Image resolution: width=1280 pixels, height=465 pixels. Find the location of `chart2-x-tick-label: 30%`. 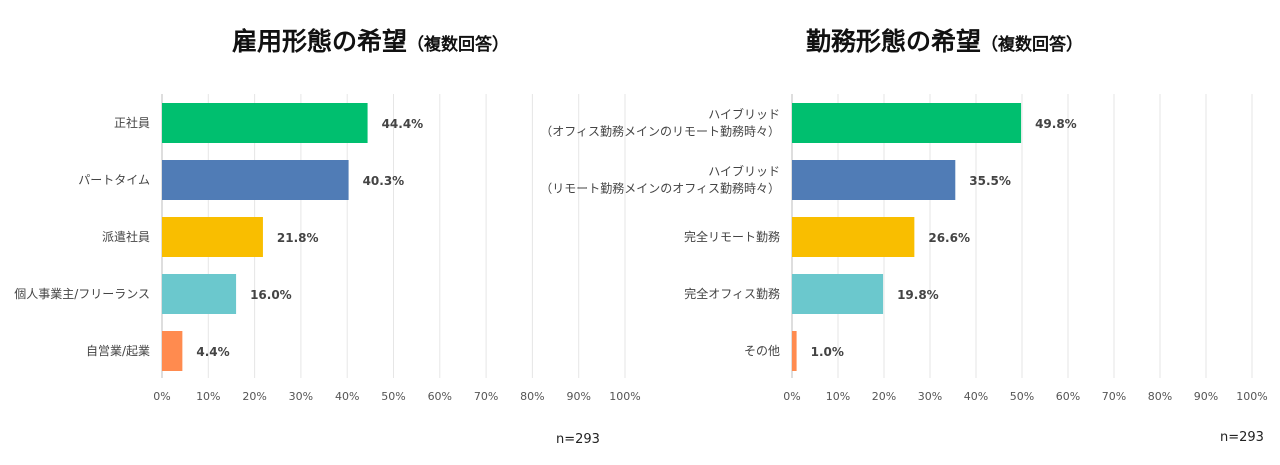

chart2-x-tick-label: 30% is located at coordinates (930, 396).